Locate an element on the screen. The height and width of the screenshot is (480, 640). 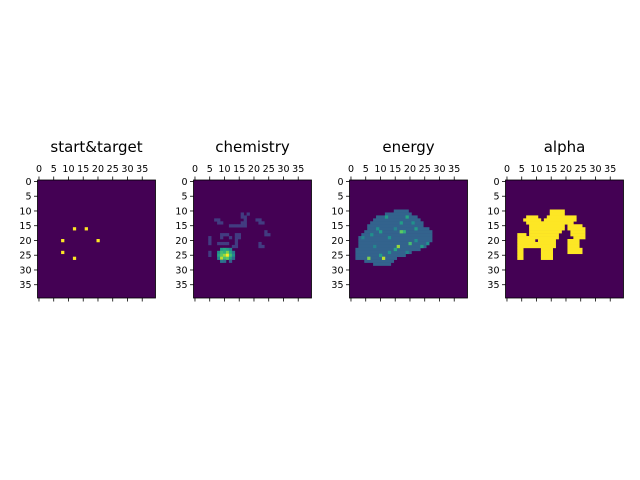
x-tick-label: 25 is located at coordinates (581, 169).